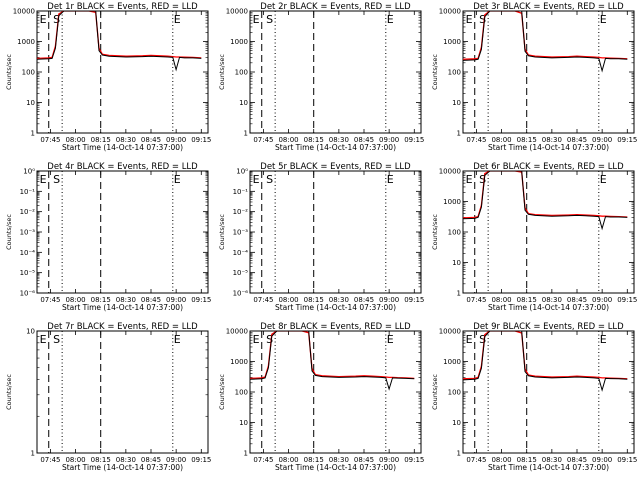 This screenshot has height=485, width=640. I want to click on ytick-label: 10⁻⁶, so click(241, 294).